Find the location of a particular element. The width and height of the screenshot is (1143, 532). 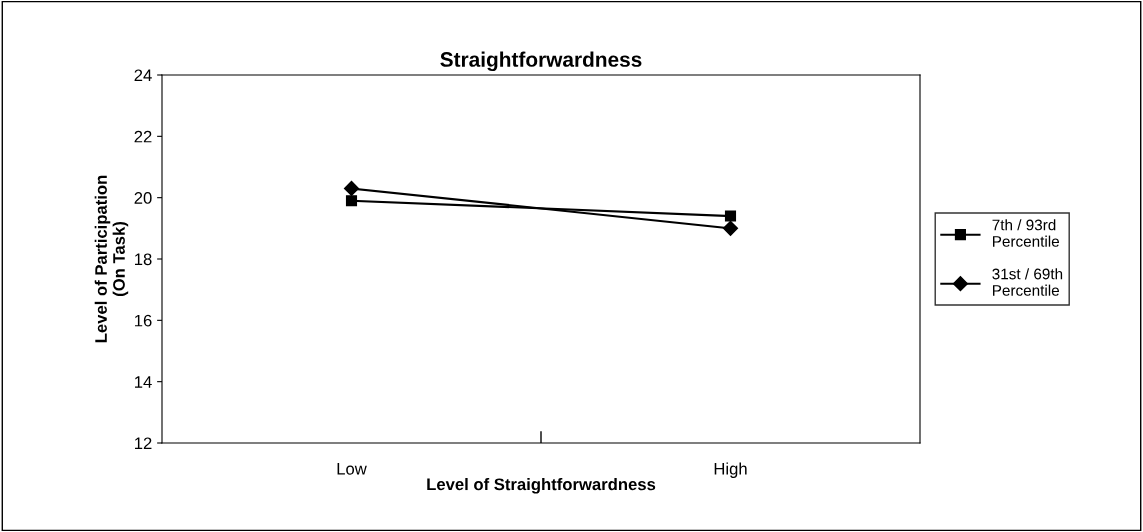

y-tick-label: 12 is located at coordinates (143, 443).